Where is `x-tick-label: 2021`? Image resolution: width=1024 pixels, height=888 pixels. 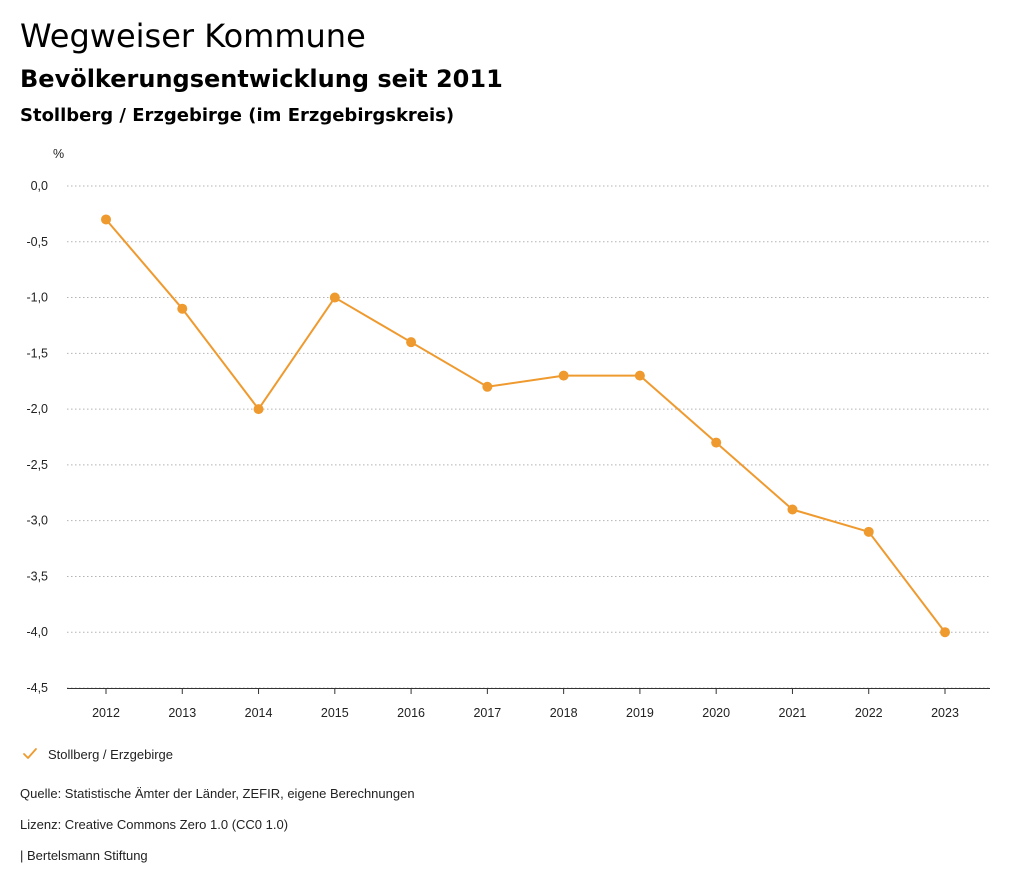
x-tick-label: 2021 is located at coordinates (793, 713).